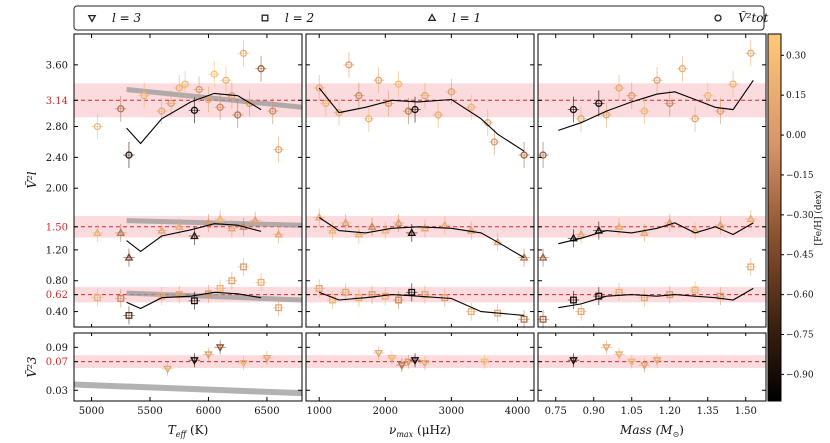 This screenshot has height=443, width=830. What do you see at coordinates (796, 136) in the screenshot?
I see `colorbar-tick-label-2: 0.00` at bounding box center [796, 136].